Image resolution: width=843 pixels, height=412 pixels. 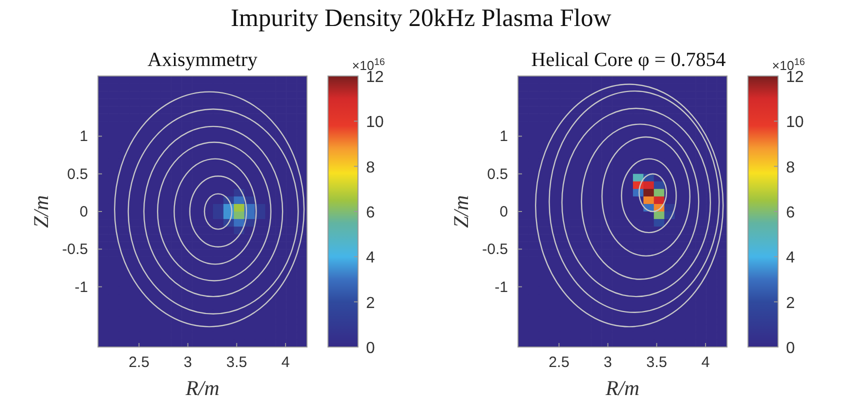 What do you see at coordinates (421, 18) in the screenshot?
I see `text: Impurity Density 20kHz Plasma Flow` at bounding box center [421, 18].